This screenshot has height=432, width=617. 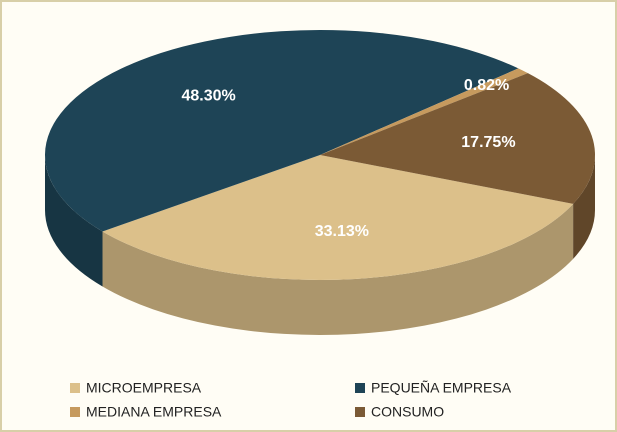 What do you see at coordinates (407, 412) in the screenshot?
I see `legend-label: CONSUMO` at bounding box center [407, 412].